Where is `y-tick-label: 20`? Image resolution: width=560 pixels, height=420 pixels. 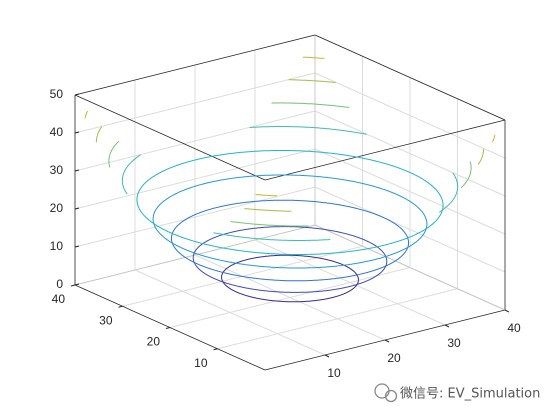
y-tick-label: 20 is located at coordinates (154, 342).